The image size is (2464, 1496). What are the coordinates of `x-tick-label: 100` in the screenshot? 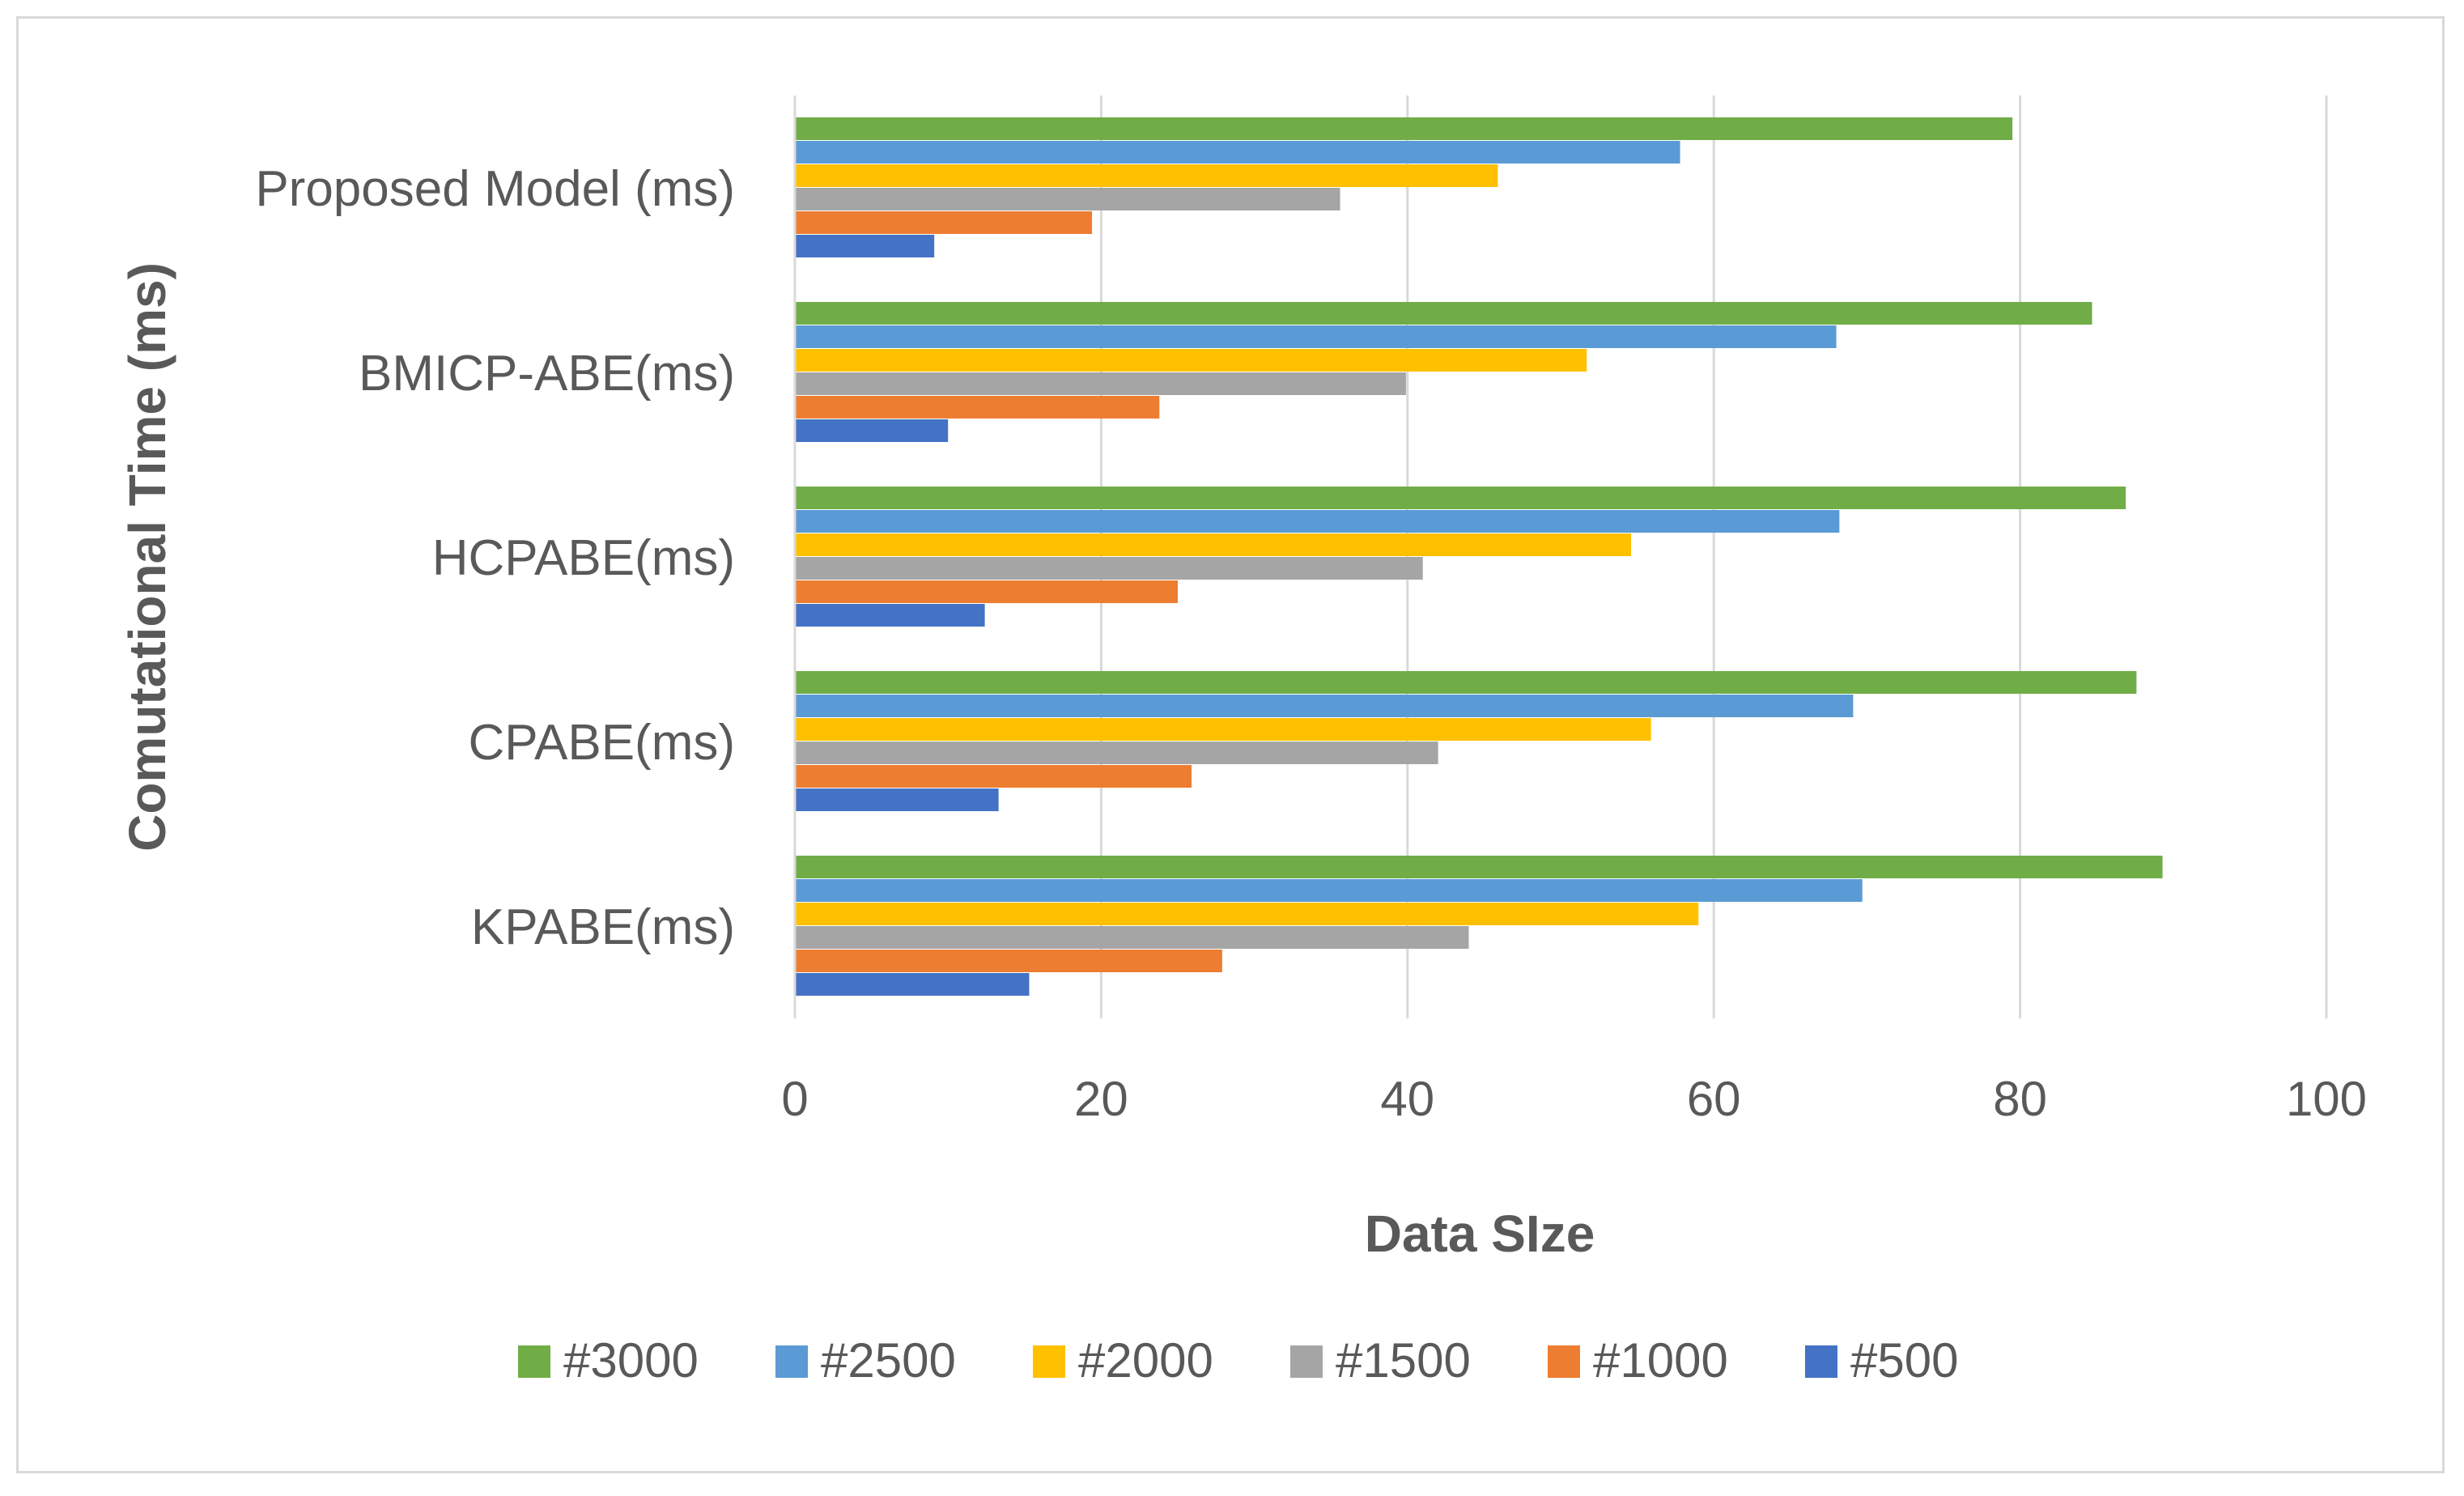 It's located at (2327, 1099).